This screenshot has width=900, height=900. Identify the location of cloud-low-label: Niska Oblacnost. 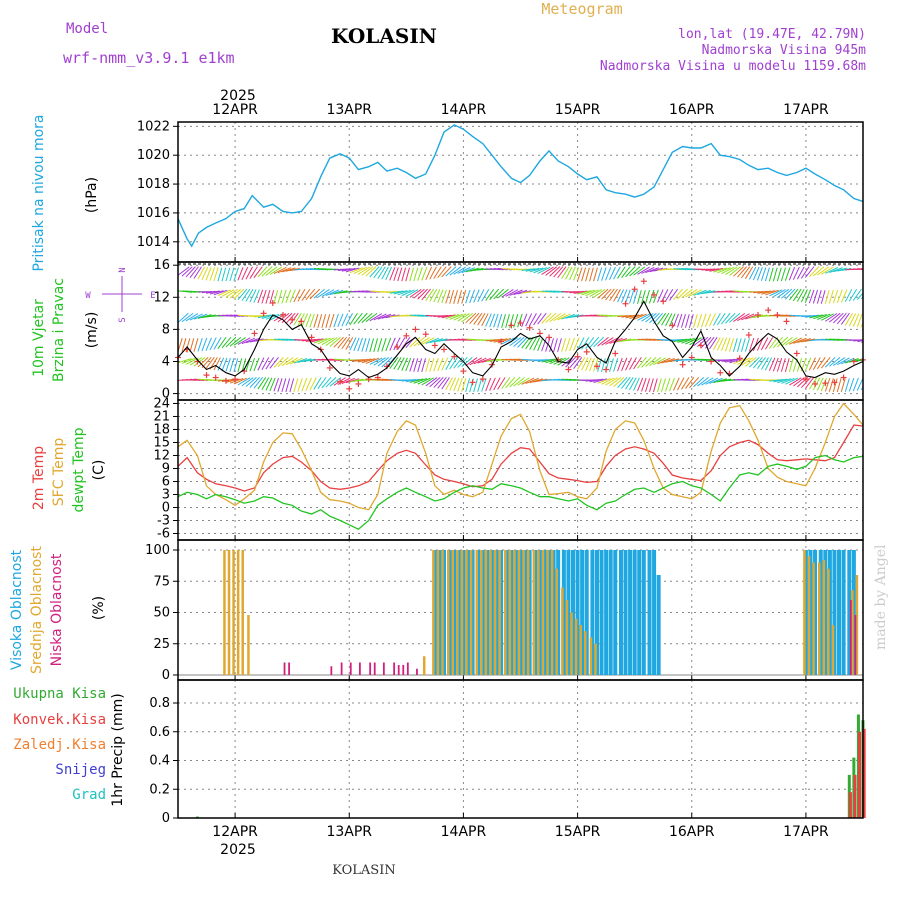
(57, 609).